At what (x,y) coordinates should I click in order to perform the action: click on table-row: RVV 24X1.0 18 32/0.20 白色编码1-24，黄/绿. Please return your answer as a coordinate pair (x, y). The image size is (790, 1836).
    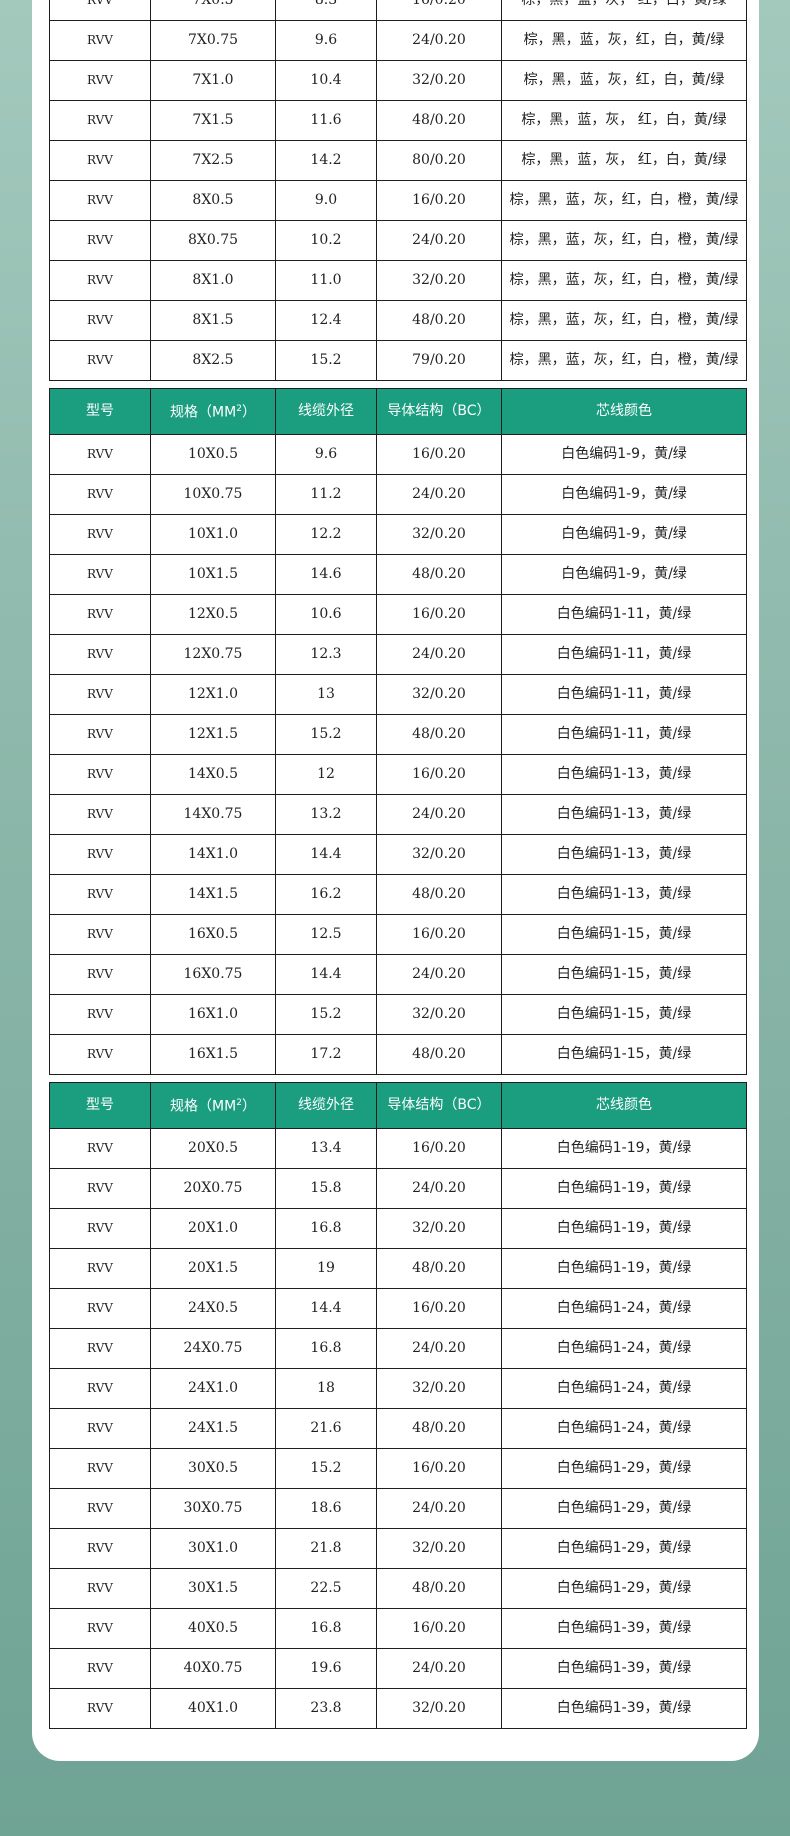
    Looking at the image, I should click on (398, 1388).